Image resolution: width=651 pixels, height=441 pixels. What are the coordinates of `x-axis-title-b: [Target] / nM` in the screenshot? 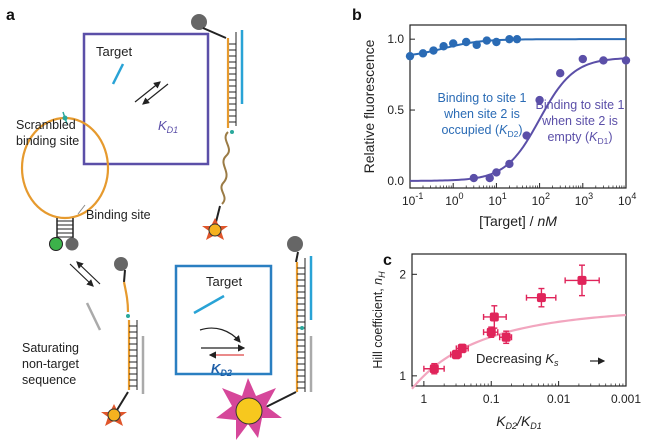 It's located at (518, 221).